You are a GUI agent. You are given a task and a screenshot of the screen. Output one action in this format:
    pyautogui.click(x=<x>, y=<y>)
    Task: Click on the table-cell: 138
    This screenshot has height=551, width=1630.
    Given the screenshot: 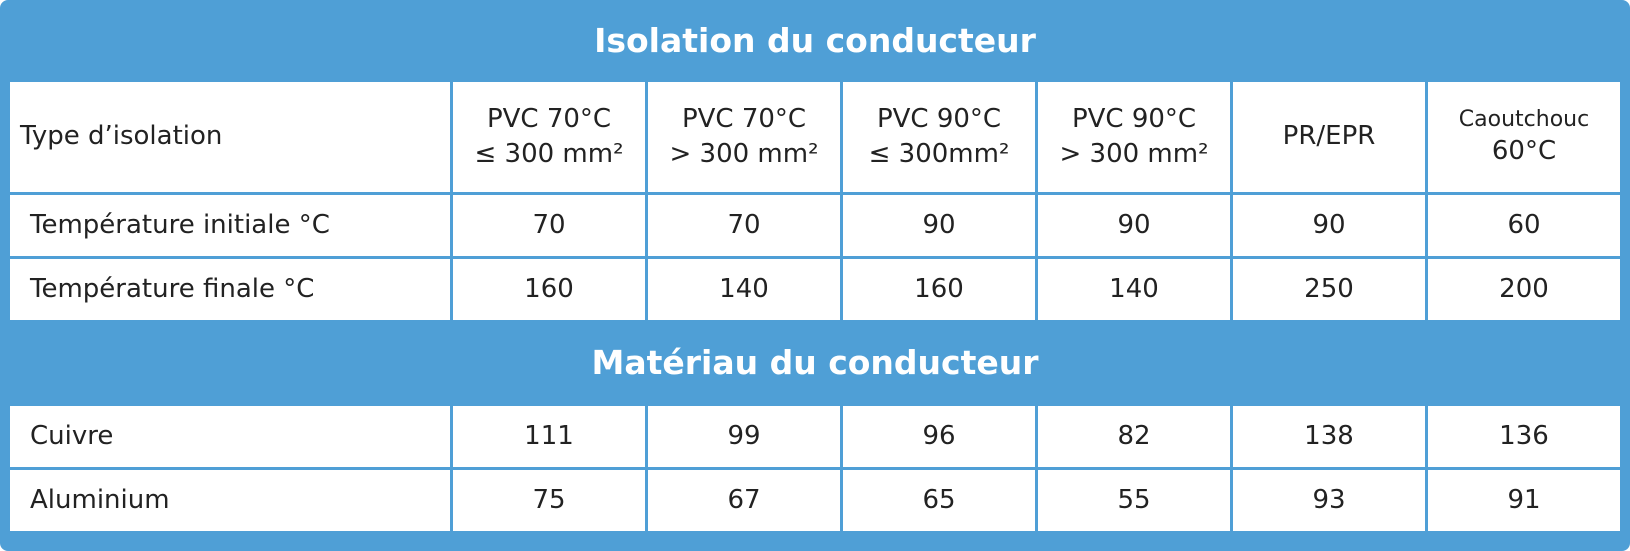 What is the action you would take?
    pyautogui.click(x=1329, y=436)
    